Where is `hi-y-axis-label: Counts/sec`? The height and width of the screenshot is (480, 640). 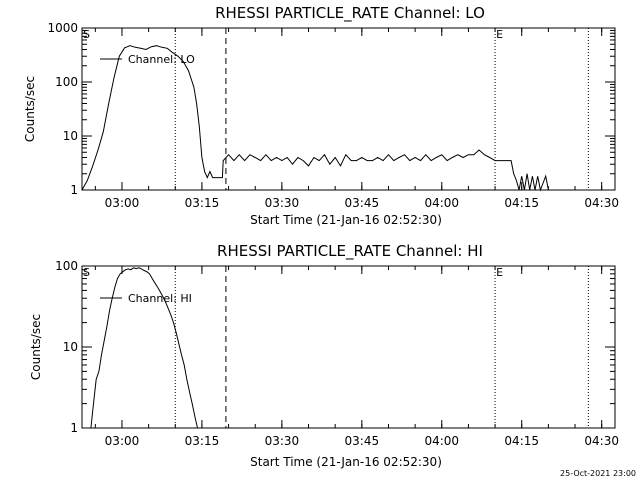
hi-y-axis-label: Counts/sec is located at coordinates (36, 347).